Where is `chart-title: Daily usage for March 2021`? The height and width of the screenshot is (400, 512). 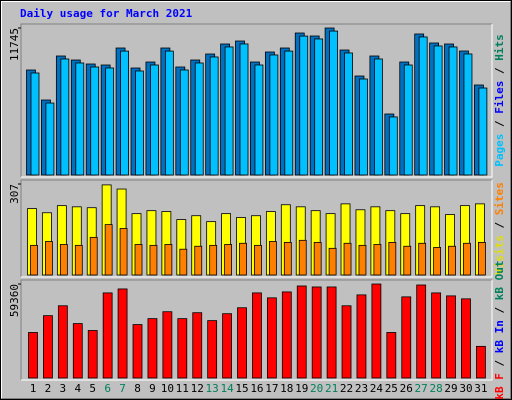
chart-title: Daily usage for March 2021 is located at coordinates (106, 13).